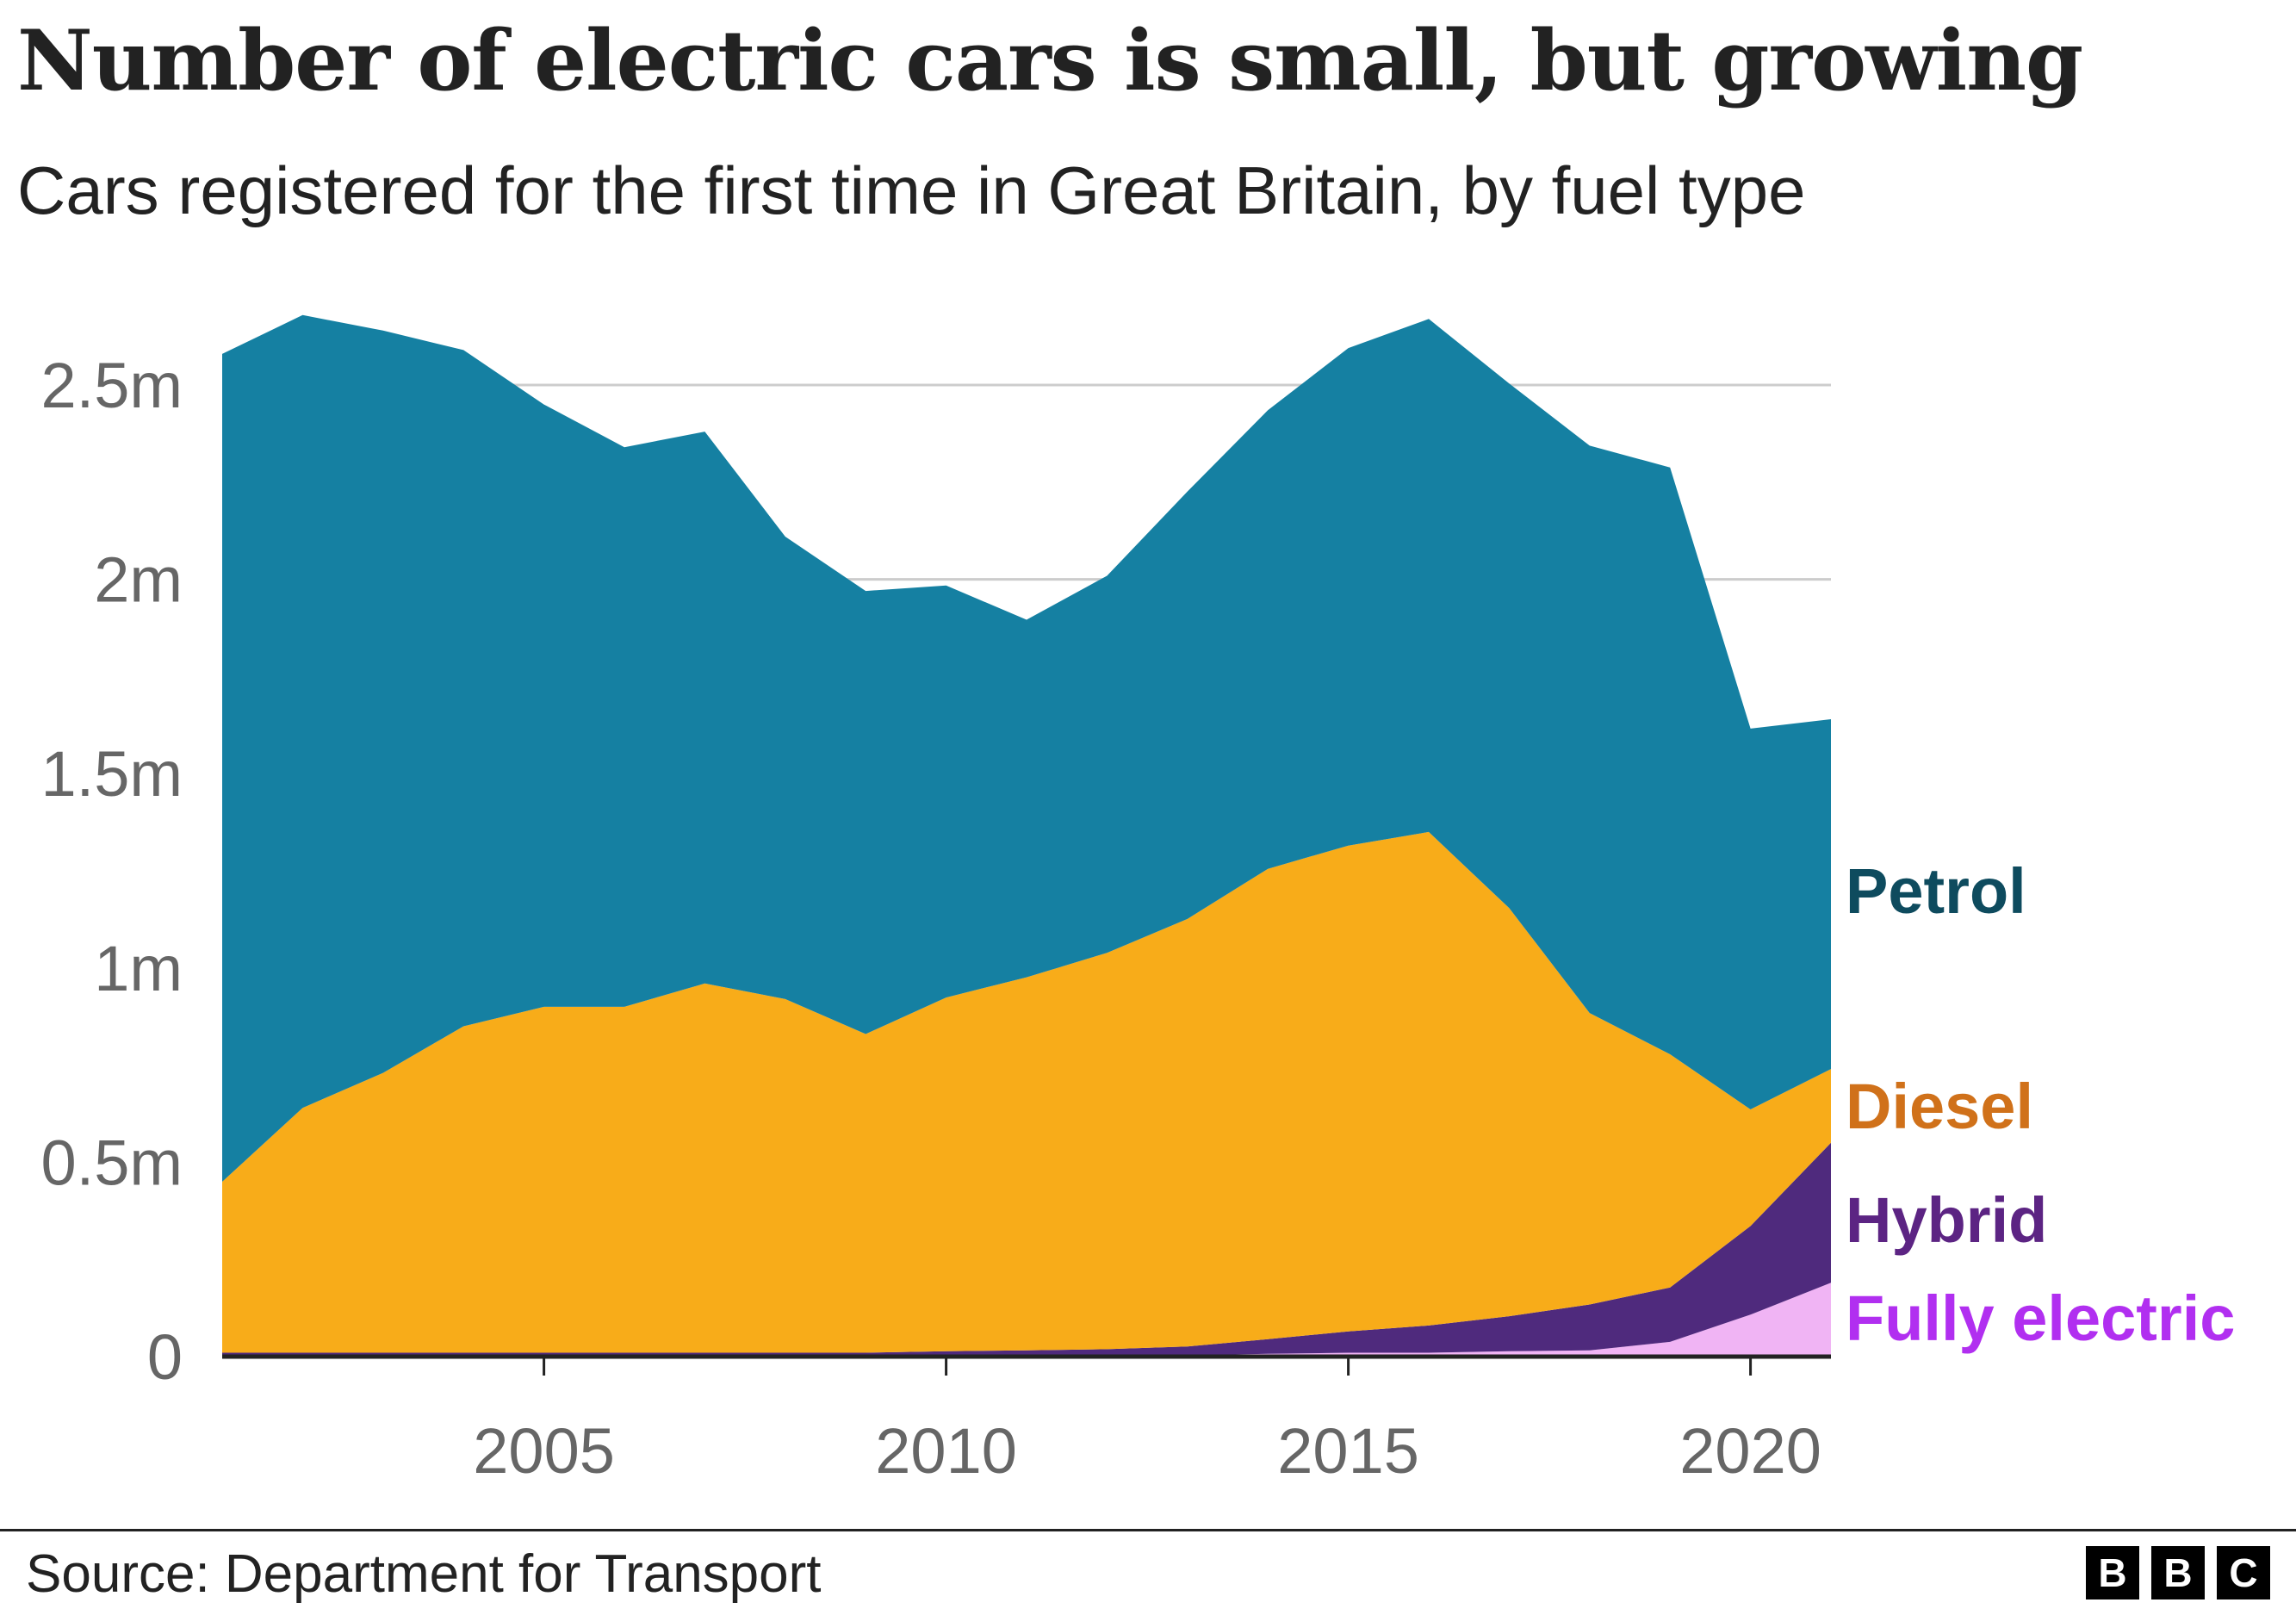 The height and width of the screenshot is (1615, 2296). What do you see at coordinates (138, 580) in the screenshot?
I see `y-tick-label: 2m` at bounding box center [138, 580].